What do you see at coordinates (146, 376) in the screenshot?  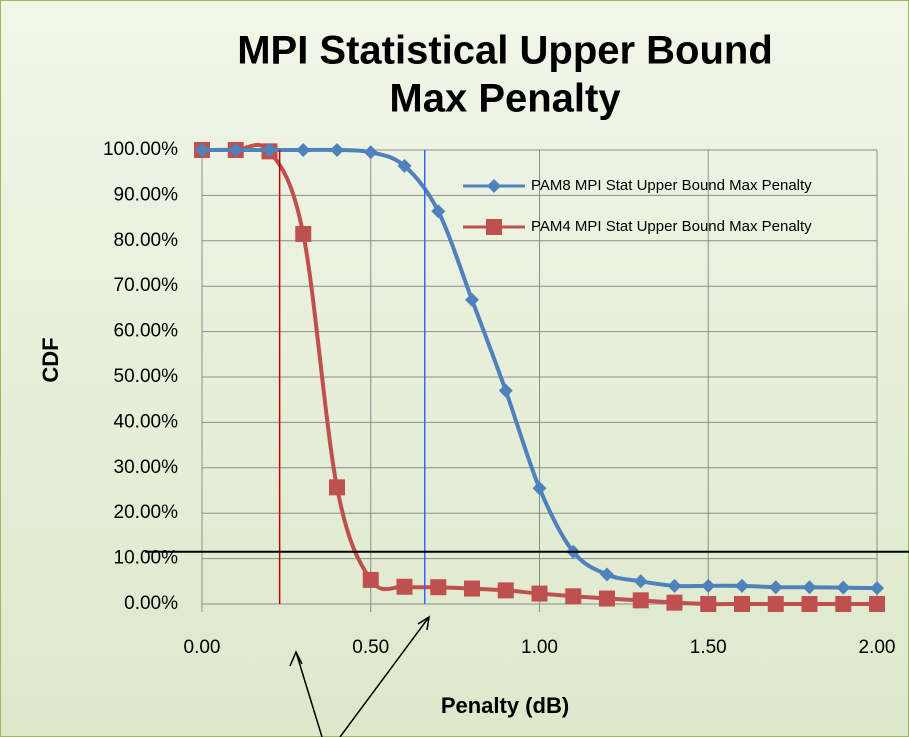 I see `y-tick-label: 50.00%` at bounding box center [146, 376].